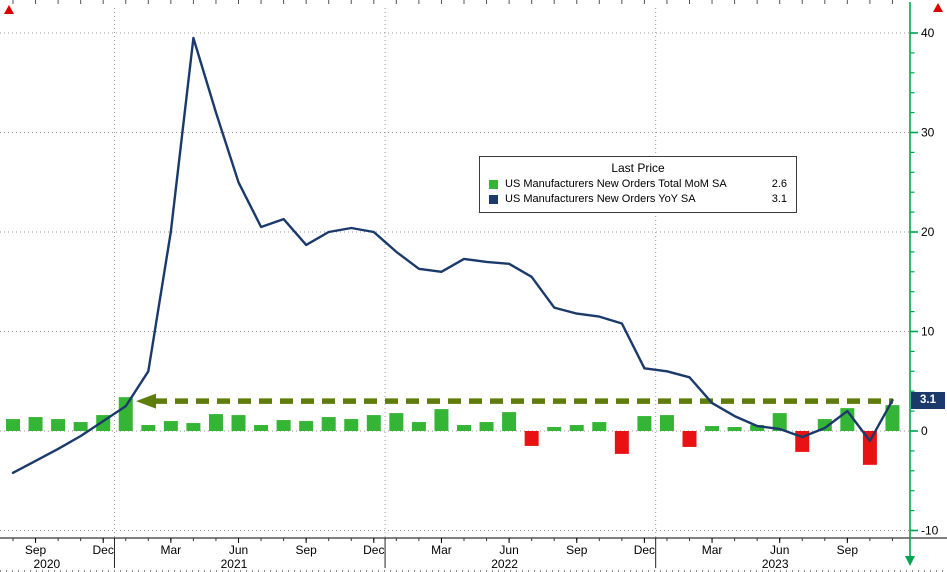 This screenshot has width=947, height=572. I want to click on legend-swatch-mom-icon, so click(493, 184).